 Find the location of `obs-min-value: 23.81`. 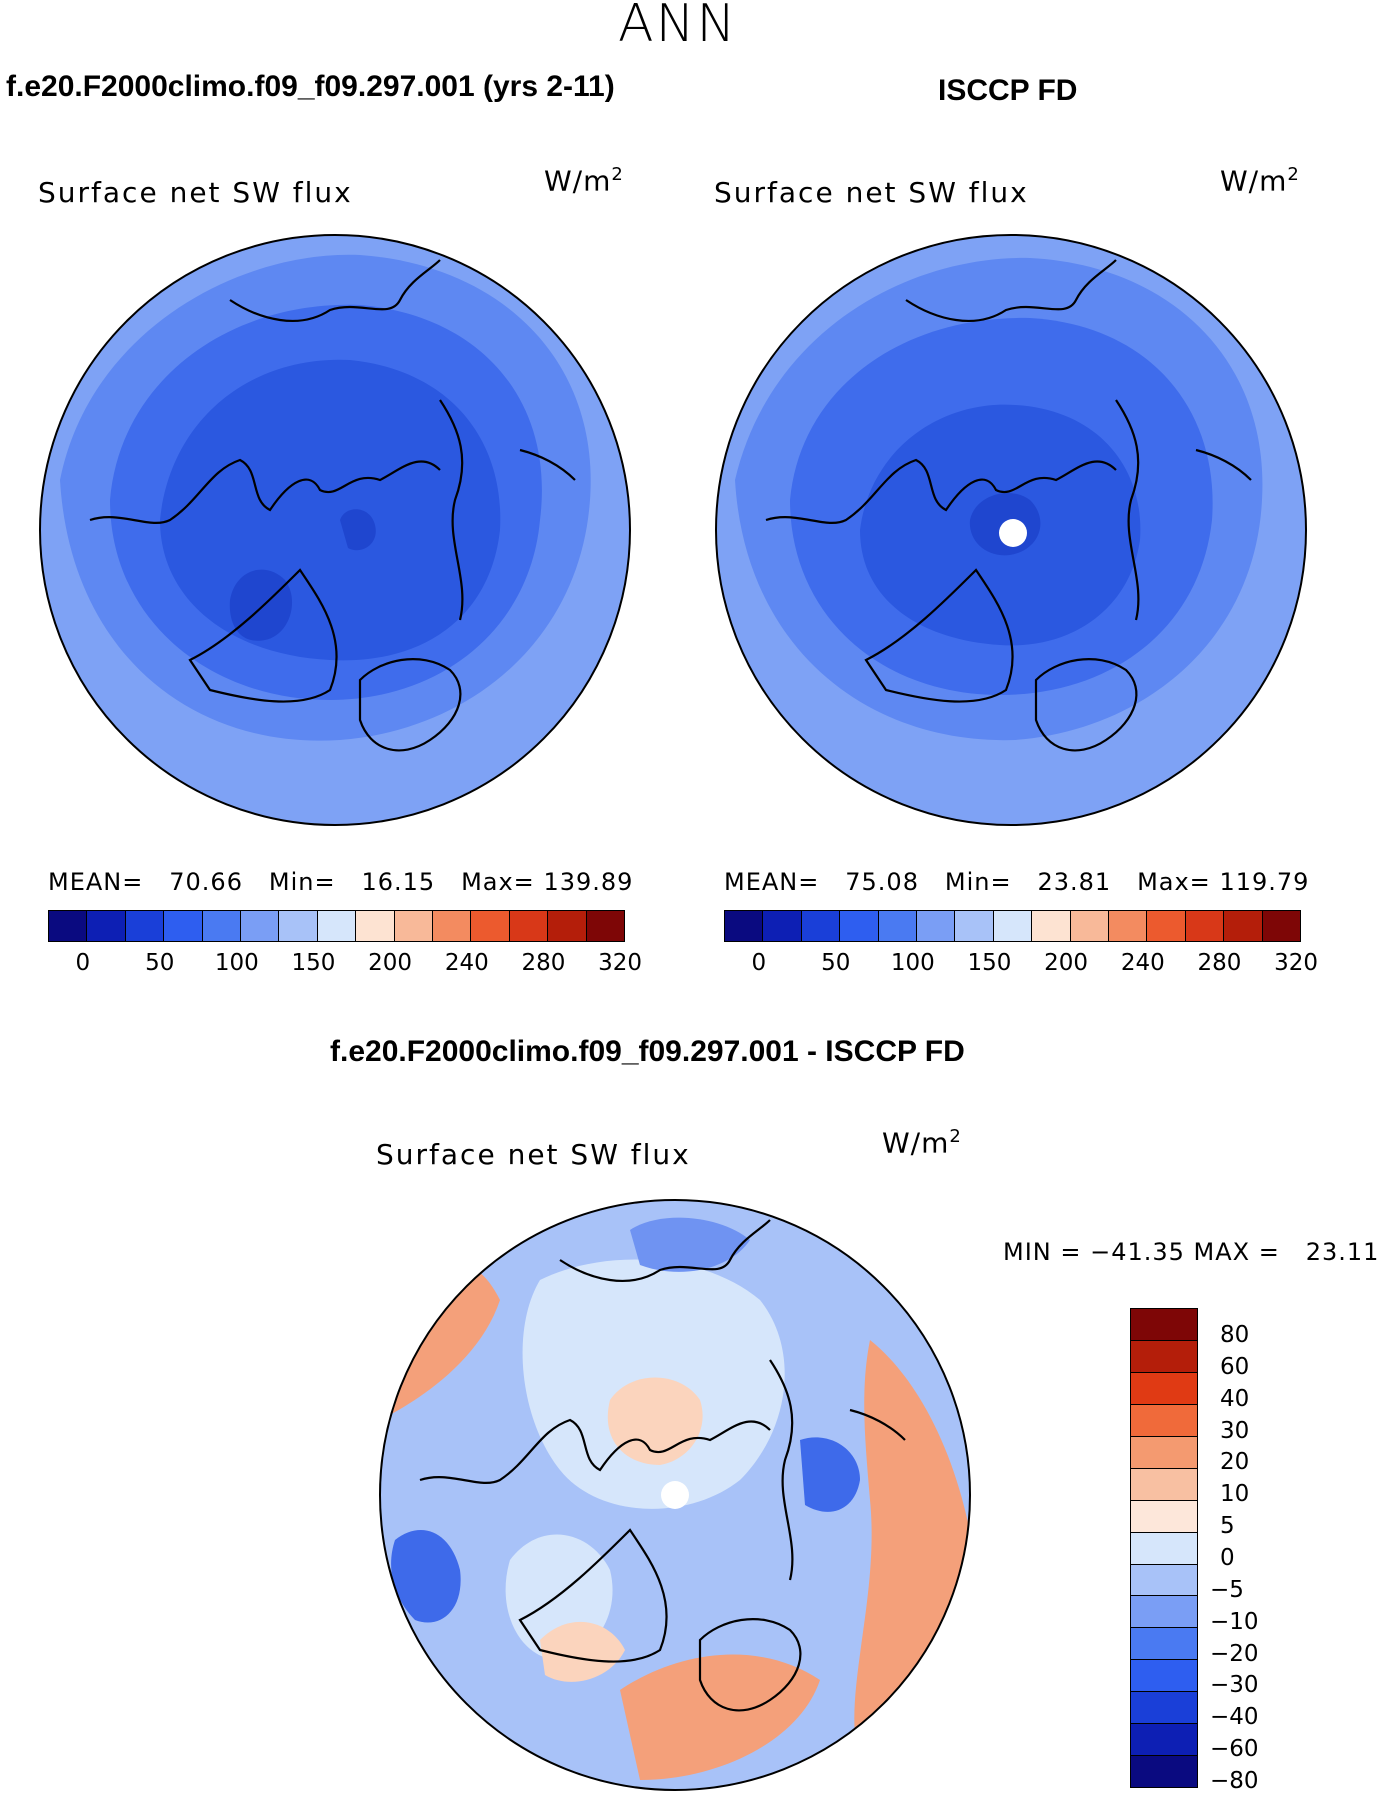

obs-min-value: 23.81 is located at coordinates (1074, 882).